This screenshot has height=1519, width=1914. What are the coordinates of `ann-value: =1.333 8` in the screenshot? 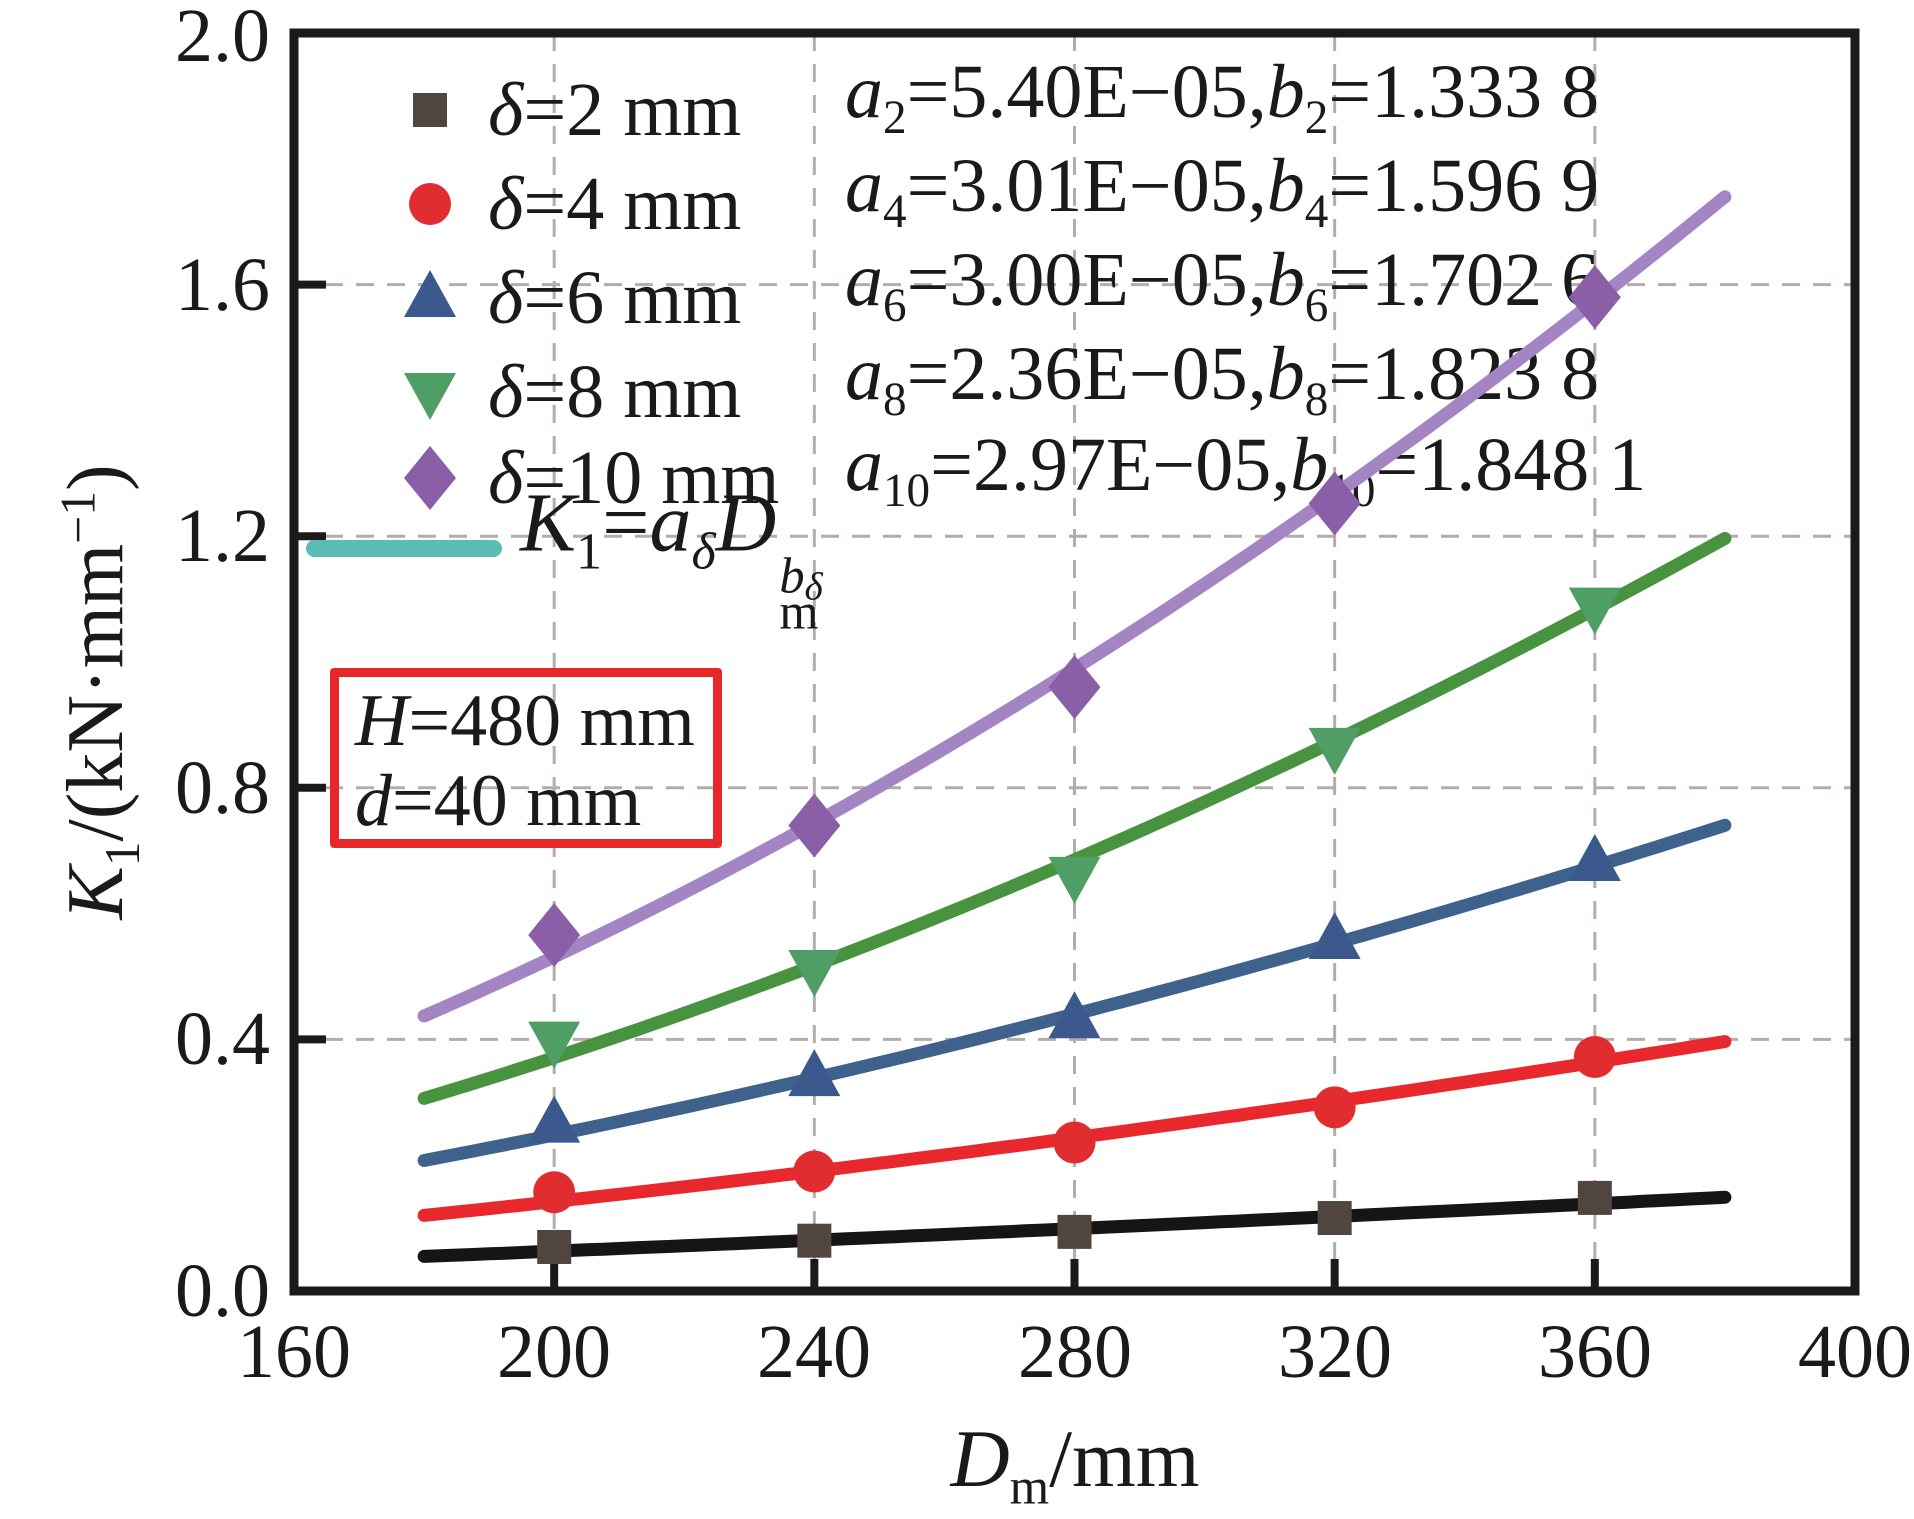 It's located at (1464, 92).